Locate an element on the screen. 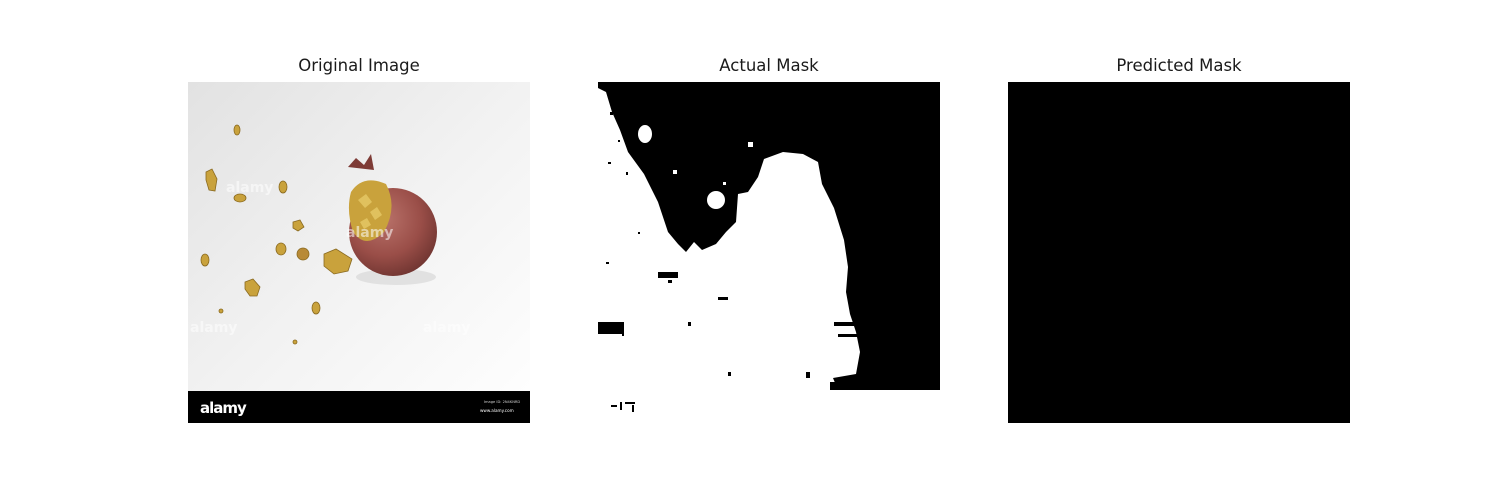 The image size is (1500, 500). watermark-brand: alamy is located at coordinates (223, 408).